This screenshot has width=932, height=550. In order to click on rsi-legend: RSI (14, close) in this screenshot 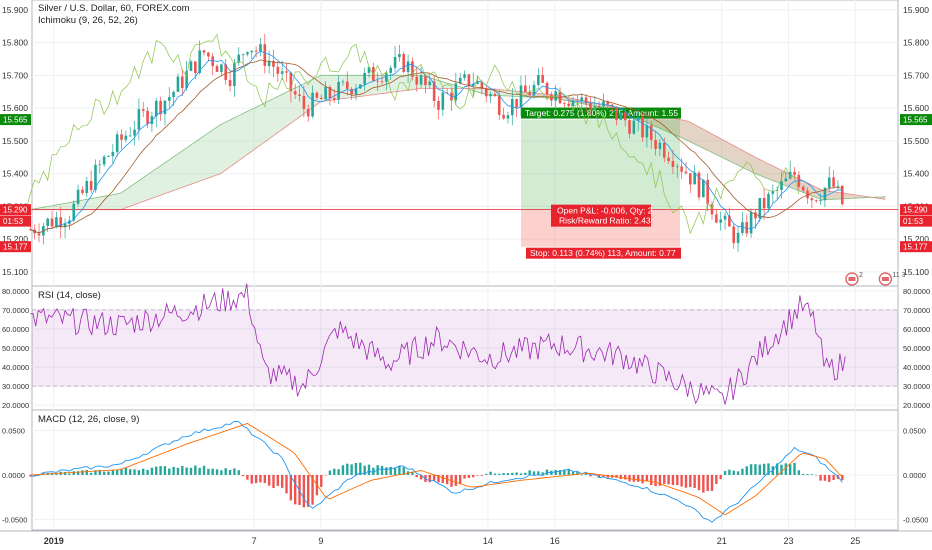, I will do `click(69, 295)`.